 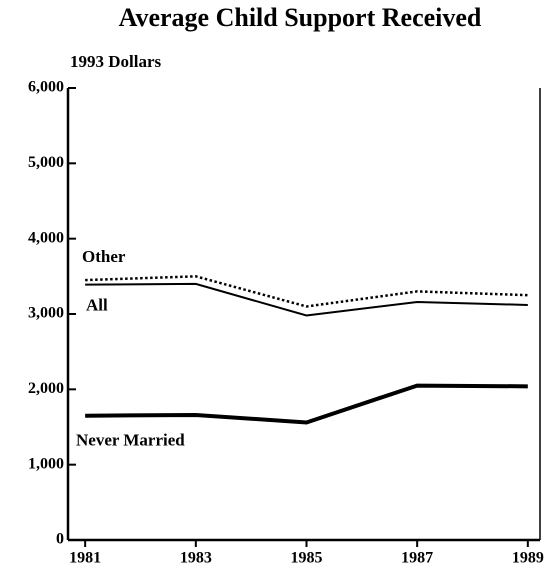 I want to click on x-tick-label: 1989, so click(x=528, y=558).